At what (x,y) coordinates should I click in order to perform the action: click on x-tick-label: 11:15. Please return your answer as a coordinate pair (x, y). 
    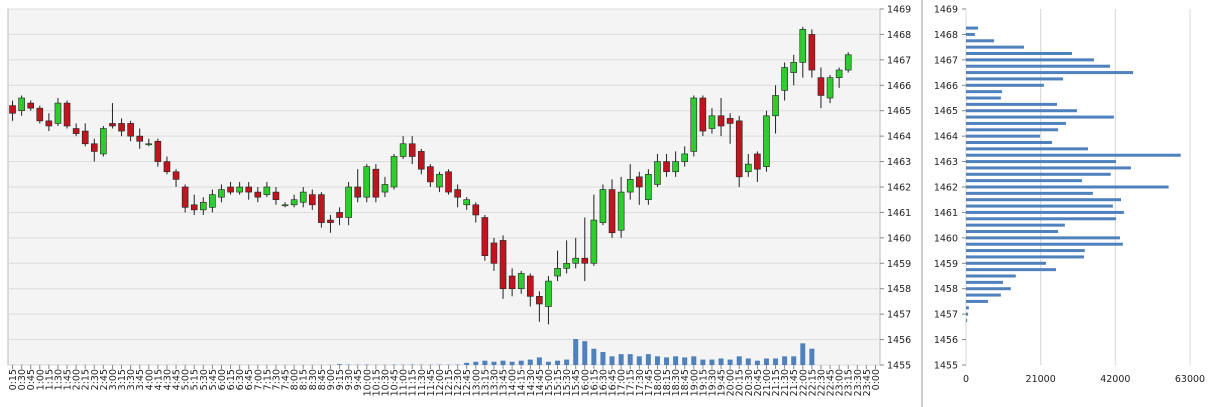
    Looking at the image, I should click on (413, 382).